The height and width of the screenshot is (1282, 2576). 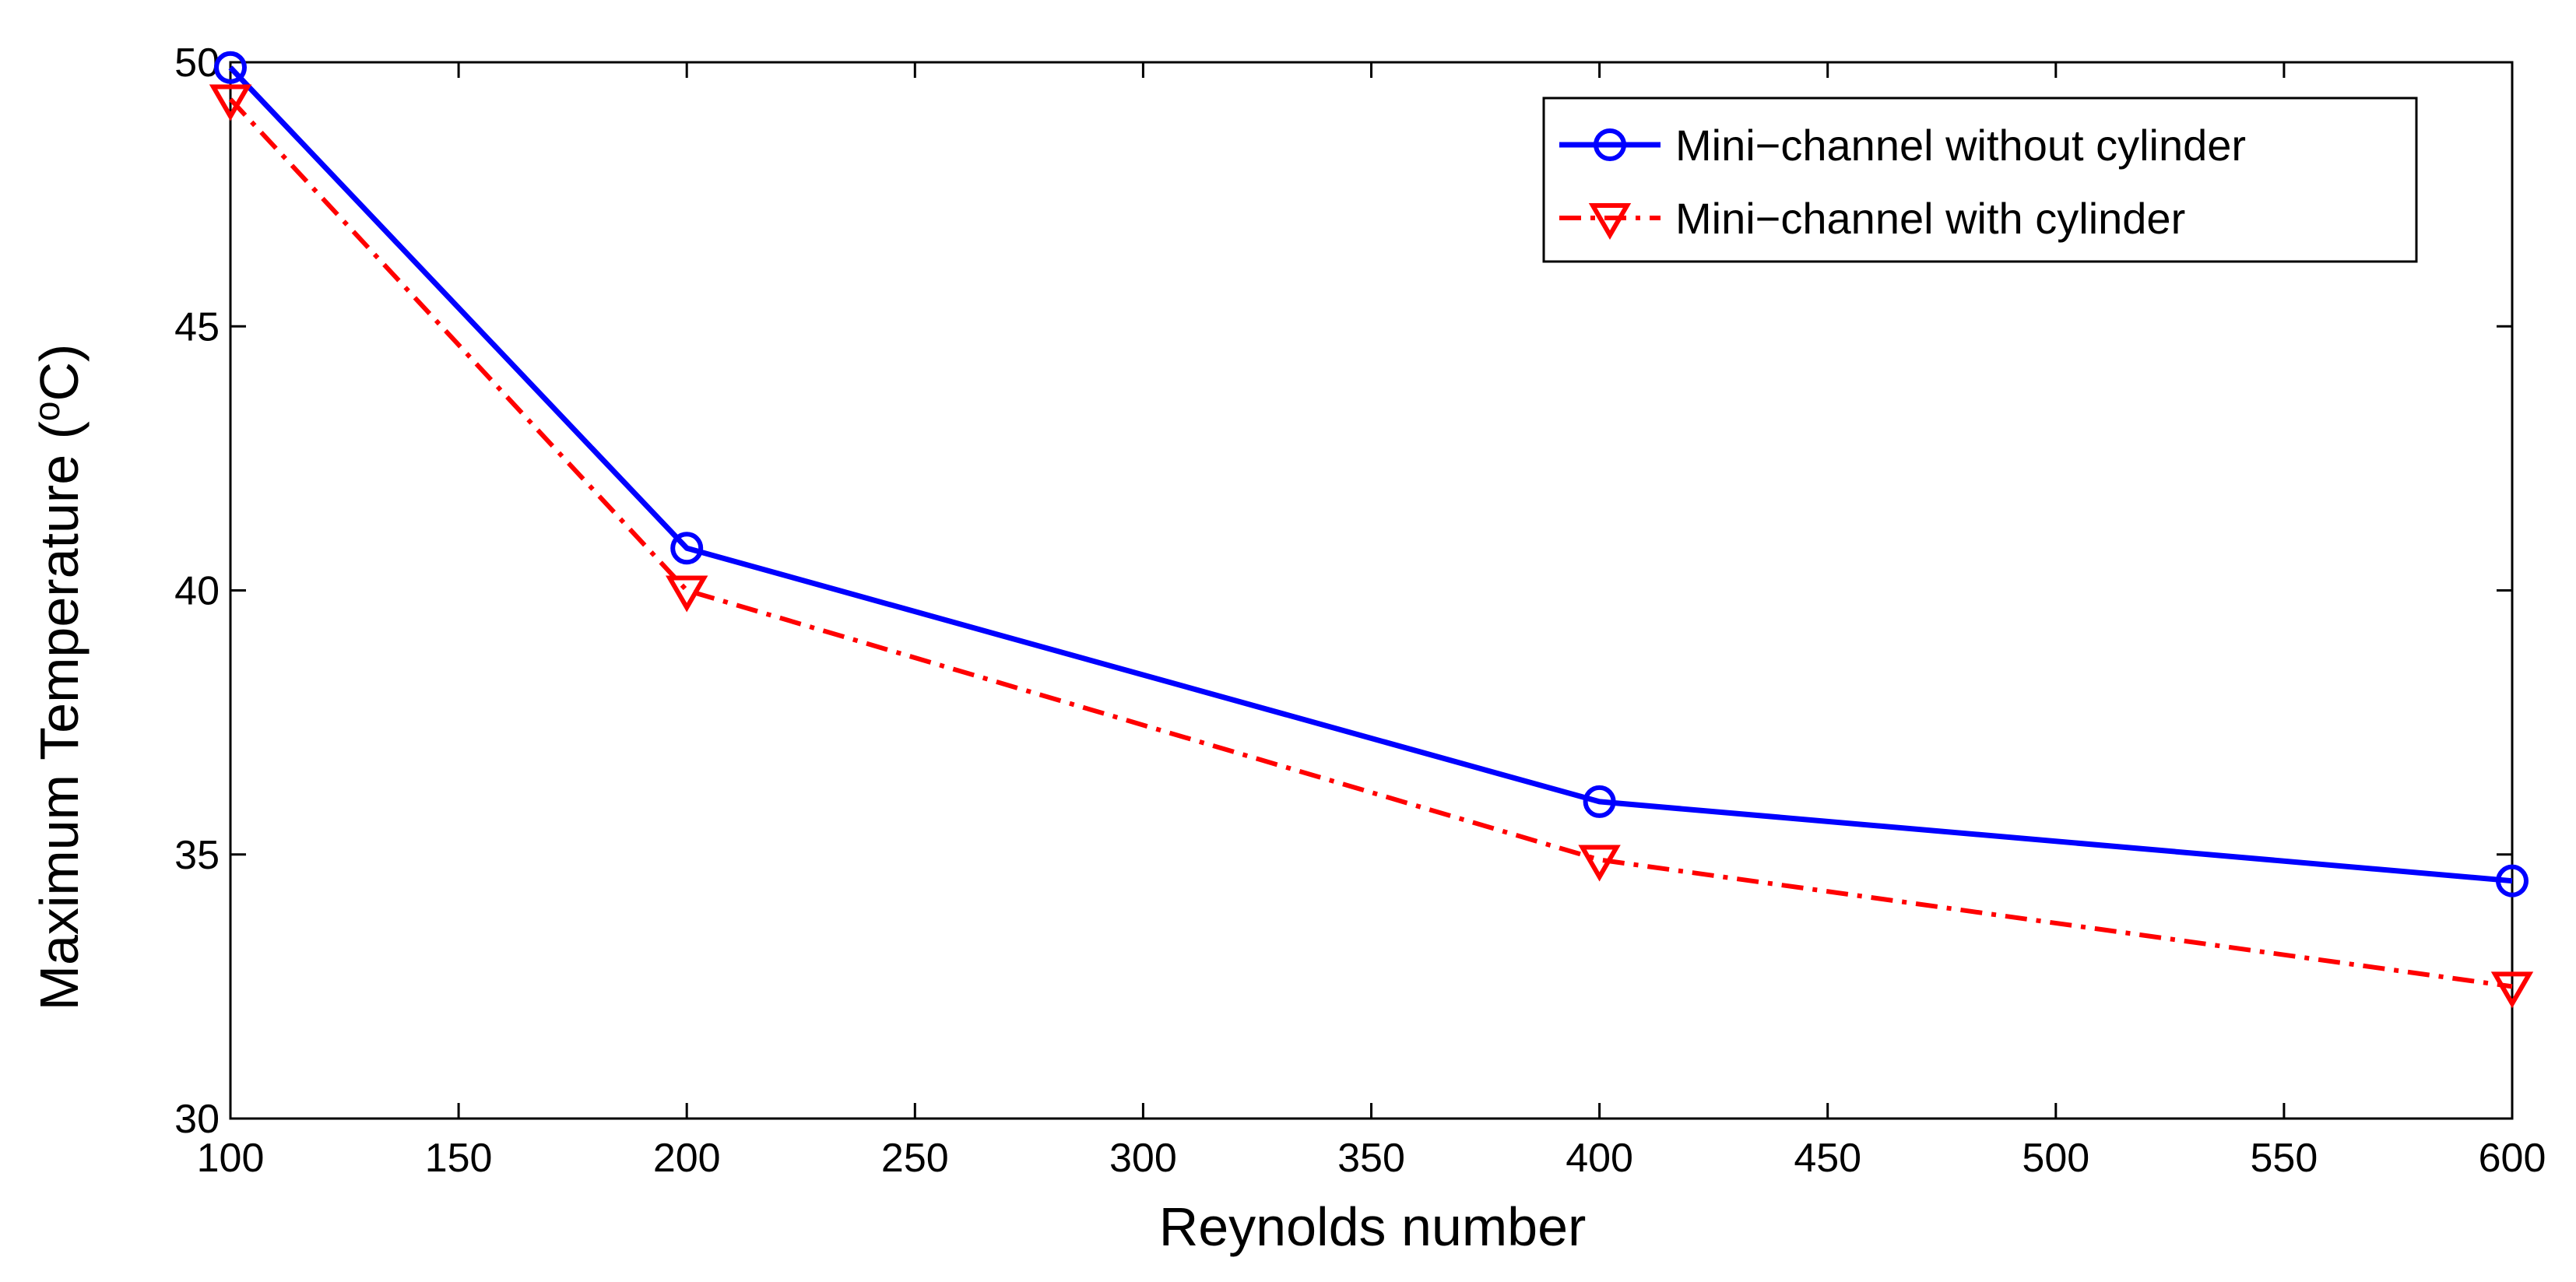 What do you see at coordinates (197, 591) in the screenshot?
I see `y-tick-label: 40` at bounding box center [197, 591].